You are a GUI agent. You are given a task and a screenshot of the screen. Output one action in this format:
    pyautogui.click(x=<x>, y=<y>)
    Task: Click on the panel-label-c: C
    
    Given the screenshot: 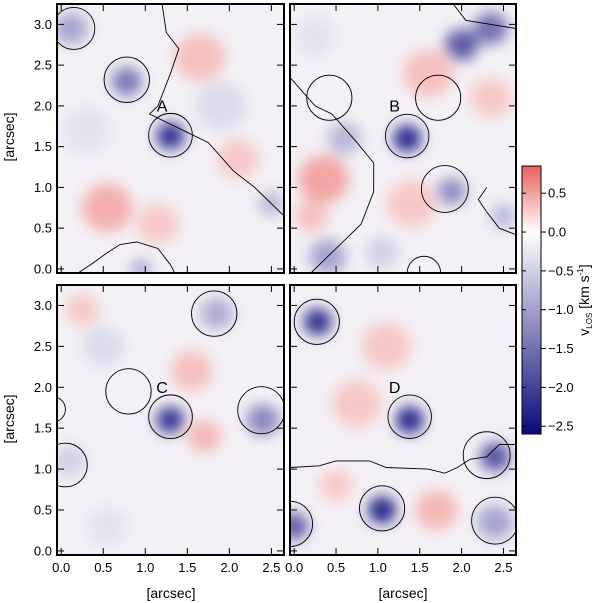 What is the action you would take?
    pyautogui.click(x=162, y=388)
    